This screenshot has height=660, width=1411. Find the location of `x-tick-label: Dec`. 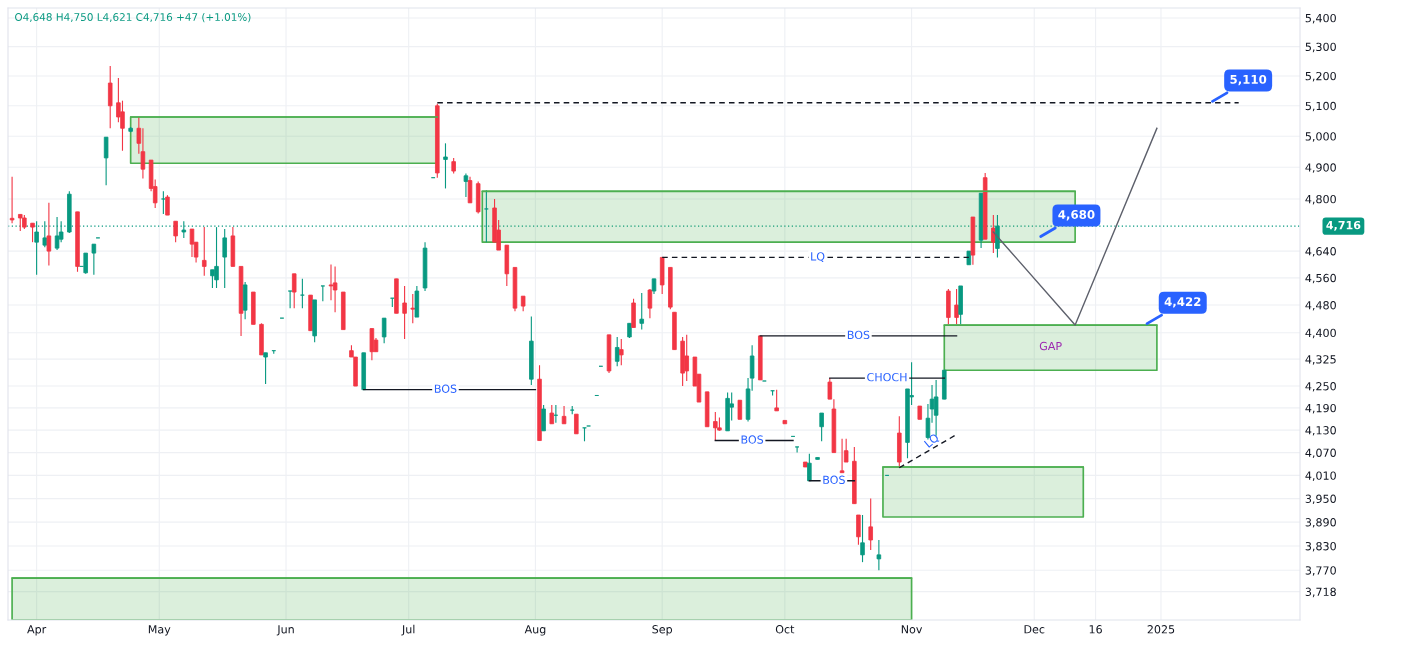

x-tick-label: Dec is located at coordinates (1034, 629).